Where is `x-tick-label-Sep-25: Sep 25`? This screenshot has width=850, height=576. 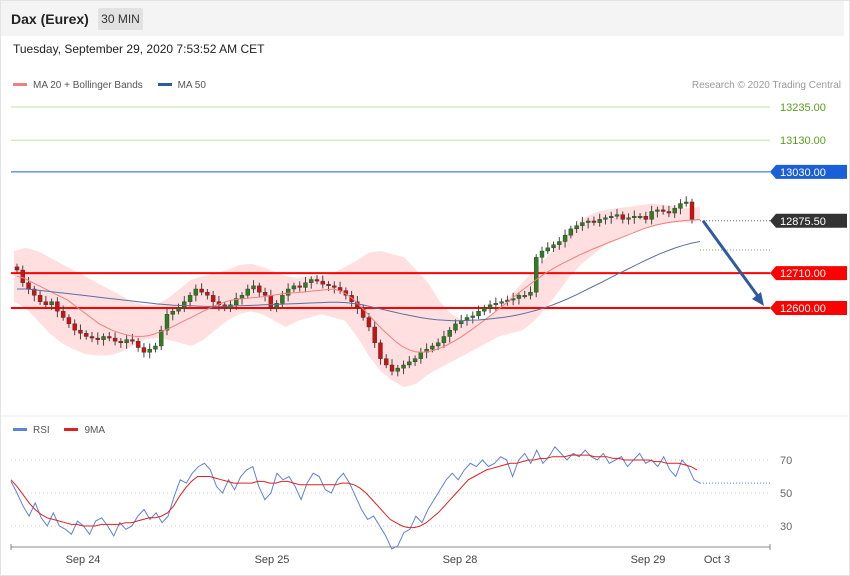 x-tick-label-Sep-25: Sep 25 is located at coordinates (272, 560).